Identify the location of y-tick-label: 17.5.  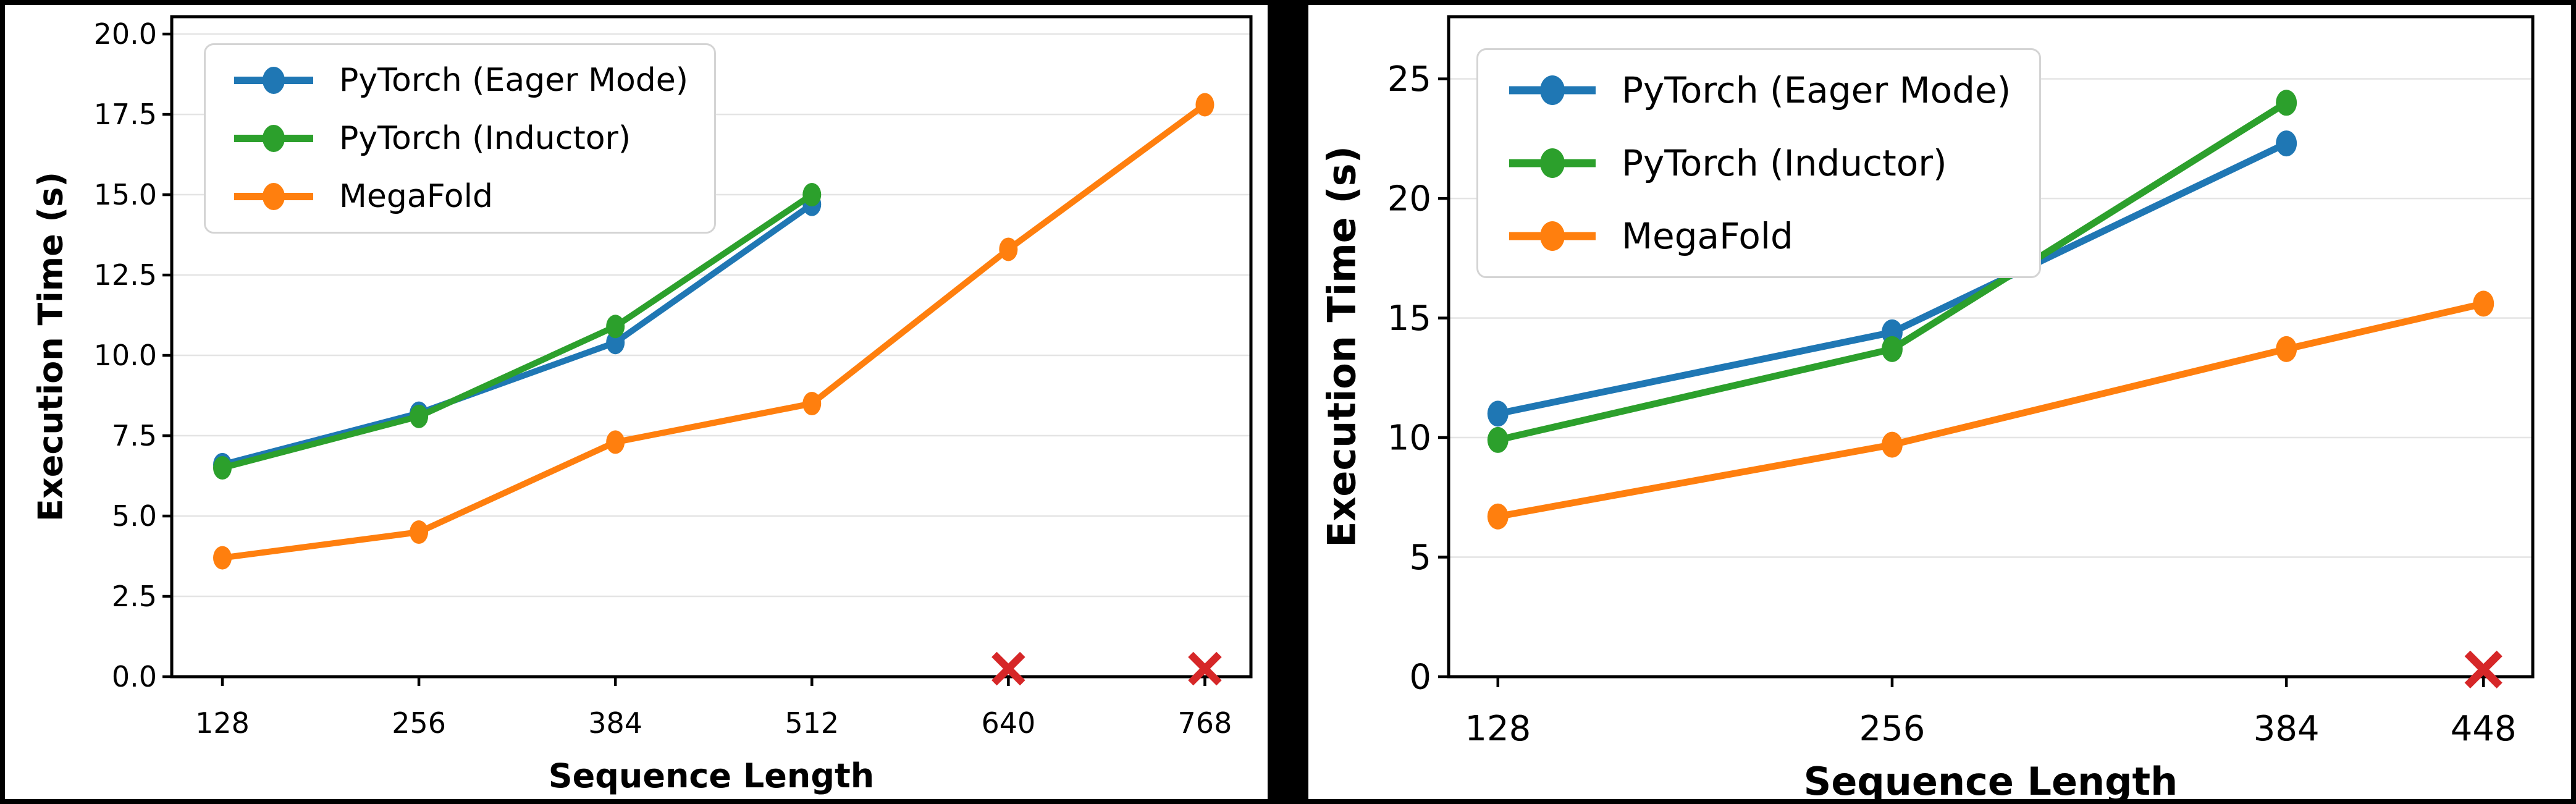
(125, 114).